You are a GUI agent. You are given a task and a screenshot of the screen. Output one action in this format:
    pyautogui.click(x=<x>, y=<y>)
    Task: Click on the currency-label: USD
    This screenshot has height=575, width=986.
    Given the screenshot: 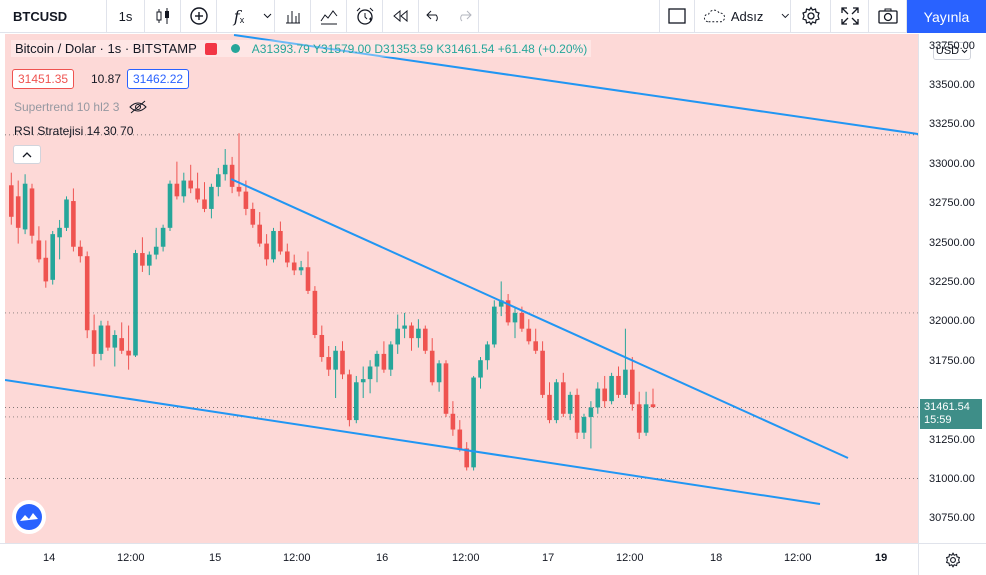 What is the action you would take?
    pyautogui.click(x=947, y=51)
    